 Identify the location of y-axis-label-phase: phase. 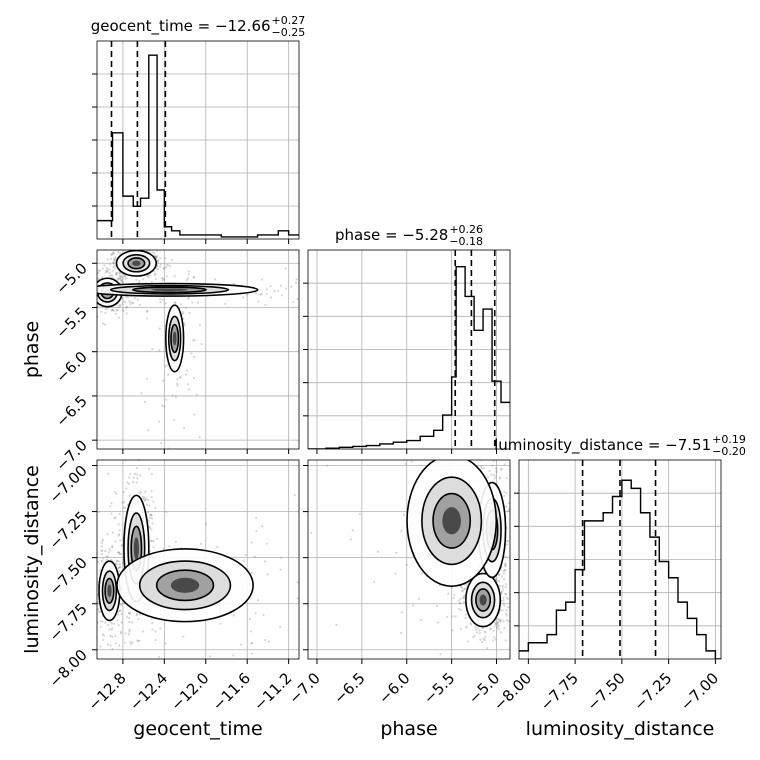
(32, 349).